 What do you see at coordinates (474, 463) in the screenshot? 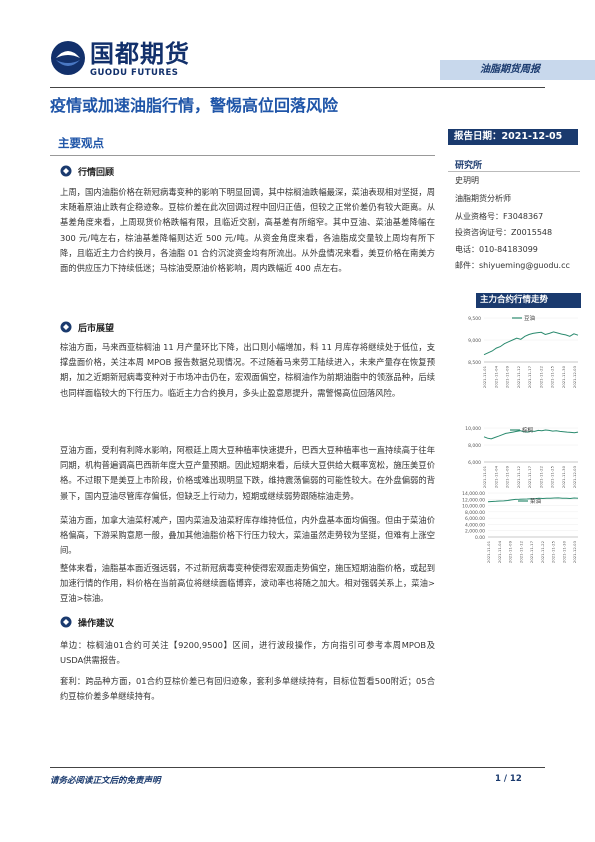
I see `y-tick-label: 6,000` at bounding box center [474, 463].